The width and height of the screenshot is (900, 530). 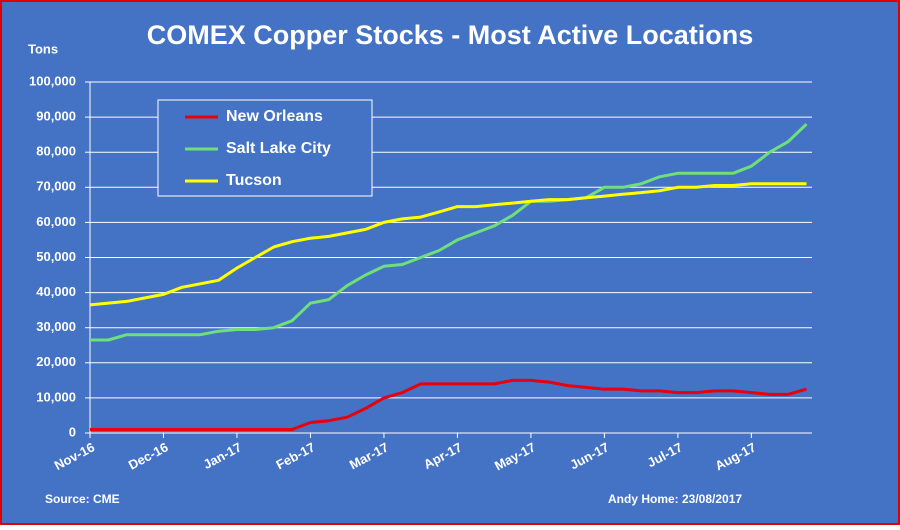 I want to click on legend: New Orleans Salt Lake City Tucson, so click(x=265, y=148).